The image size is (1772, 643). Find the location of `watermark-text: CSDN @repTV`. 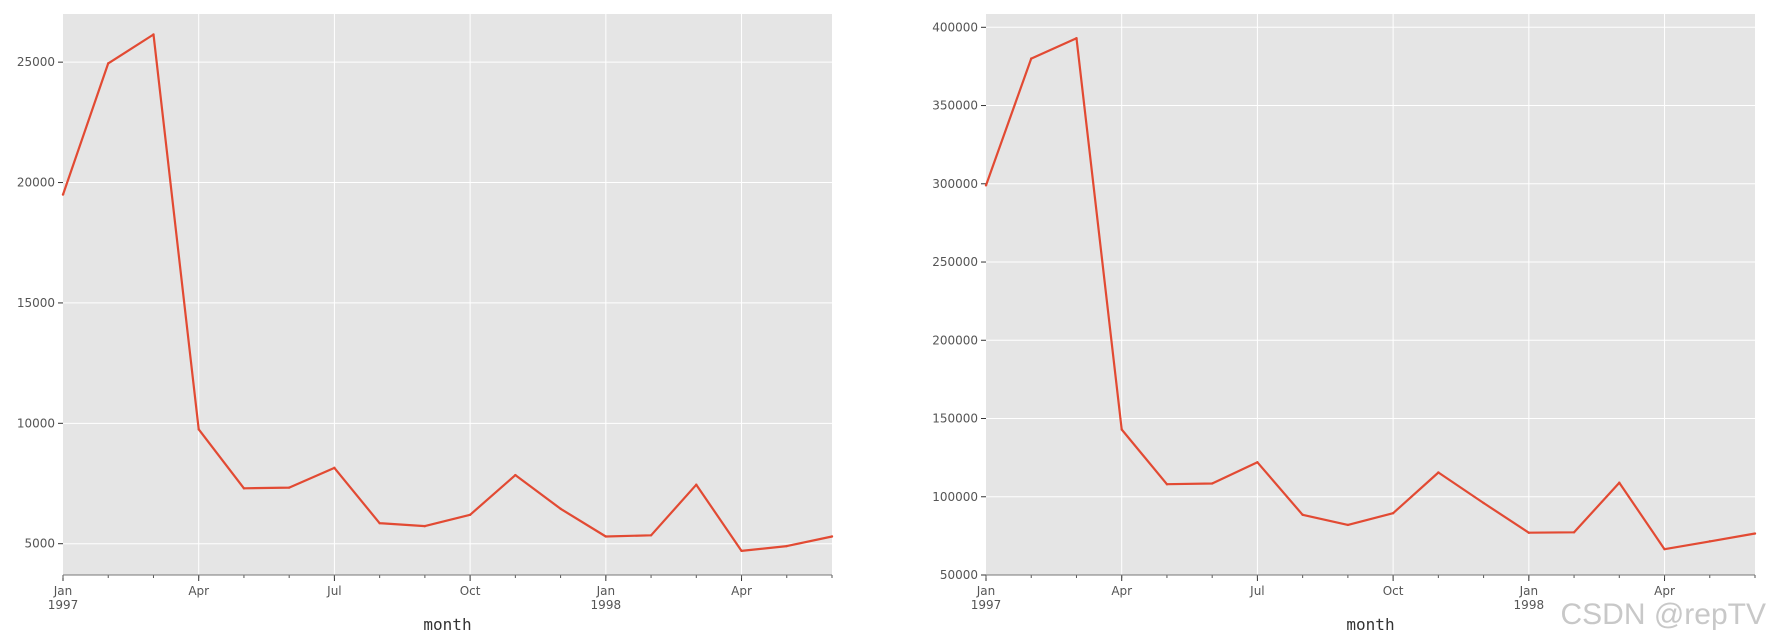

watermark-text: CSDN @repTV is located at coordinates (1664, 614).